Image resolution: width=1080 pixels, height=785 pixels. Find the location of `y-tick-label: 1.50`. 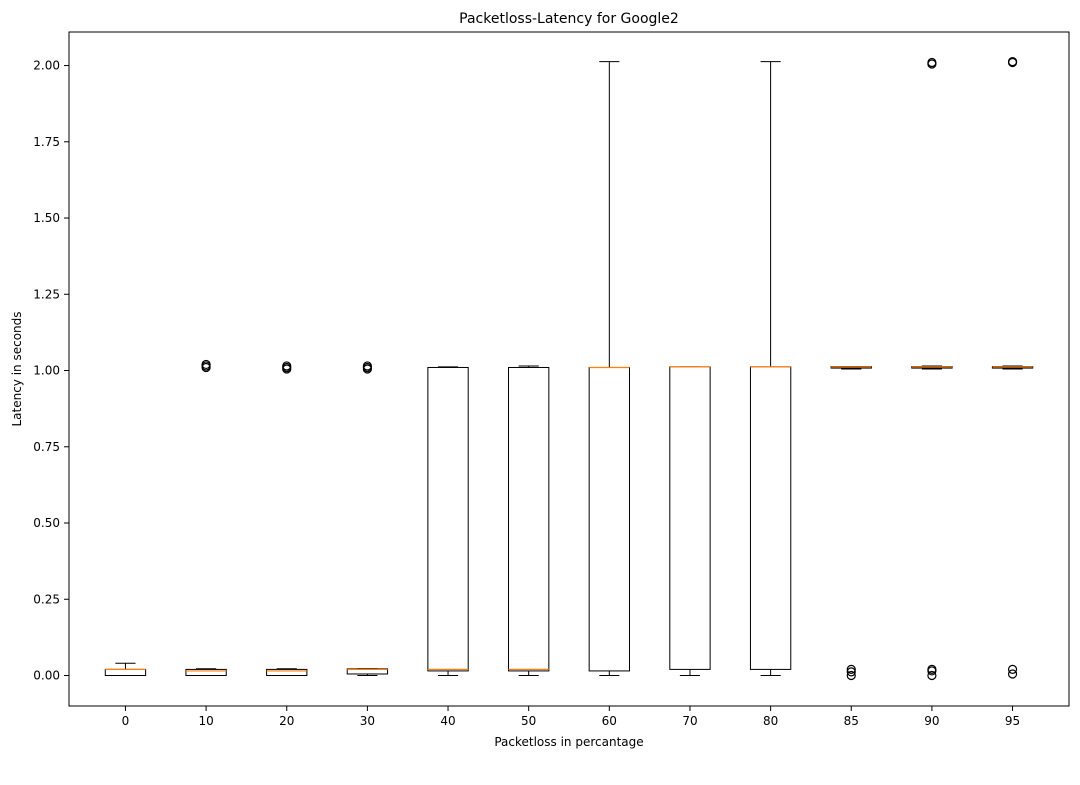

y-tick-label: 1.50 is located at coordinates (46, 218).